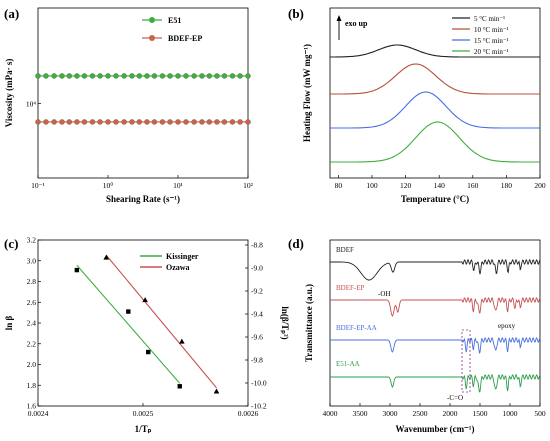  What do you see at coordinates (32, 364) in the screenshot?
I see `panel-c-ytick-left-label: 2.0` at bounding box center [32, 364].